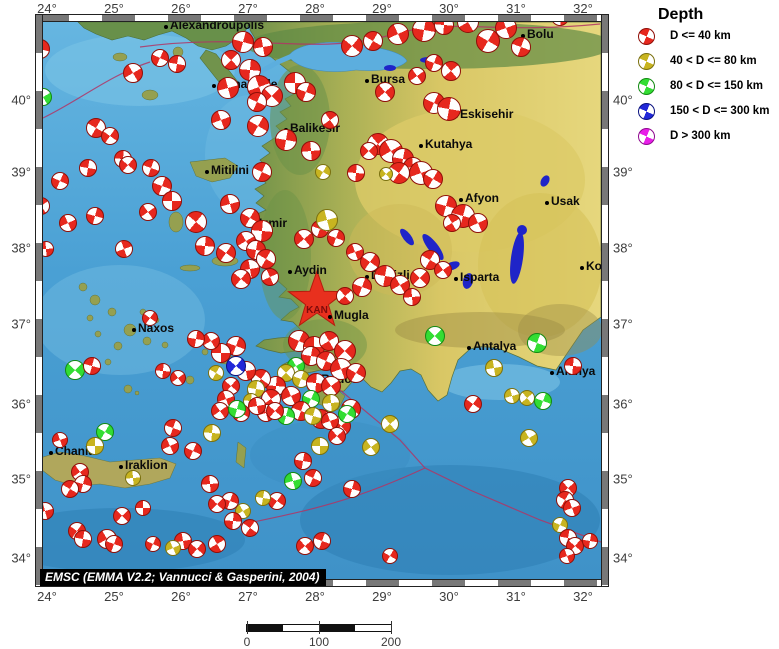  What do you see at coordinates (583, 8) in the screenshot?
I see `lon-tick-label: 32°` at bounding box center [583, 8].